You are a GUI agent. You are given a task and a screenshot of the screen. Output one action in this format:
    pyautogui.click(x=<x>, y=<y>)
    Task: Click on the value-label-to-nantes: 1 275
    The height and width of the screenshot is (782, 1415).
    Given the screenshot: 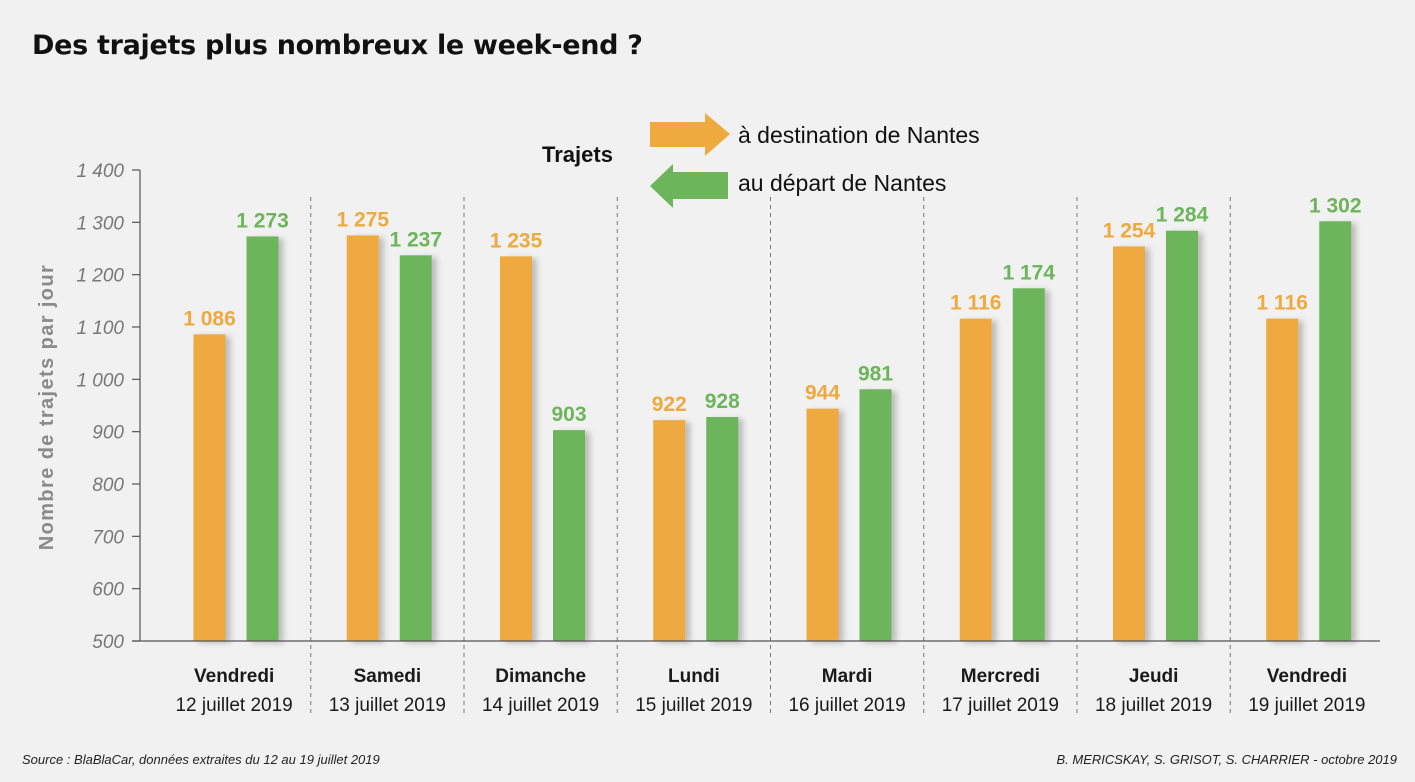 What is the action you would take?
    pyautogui.click(x=362, y=219)
    